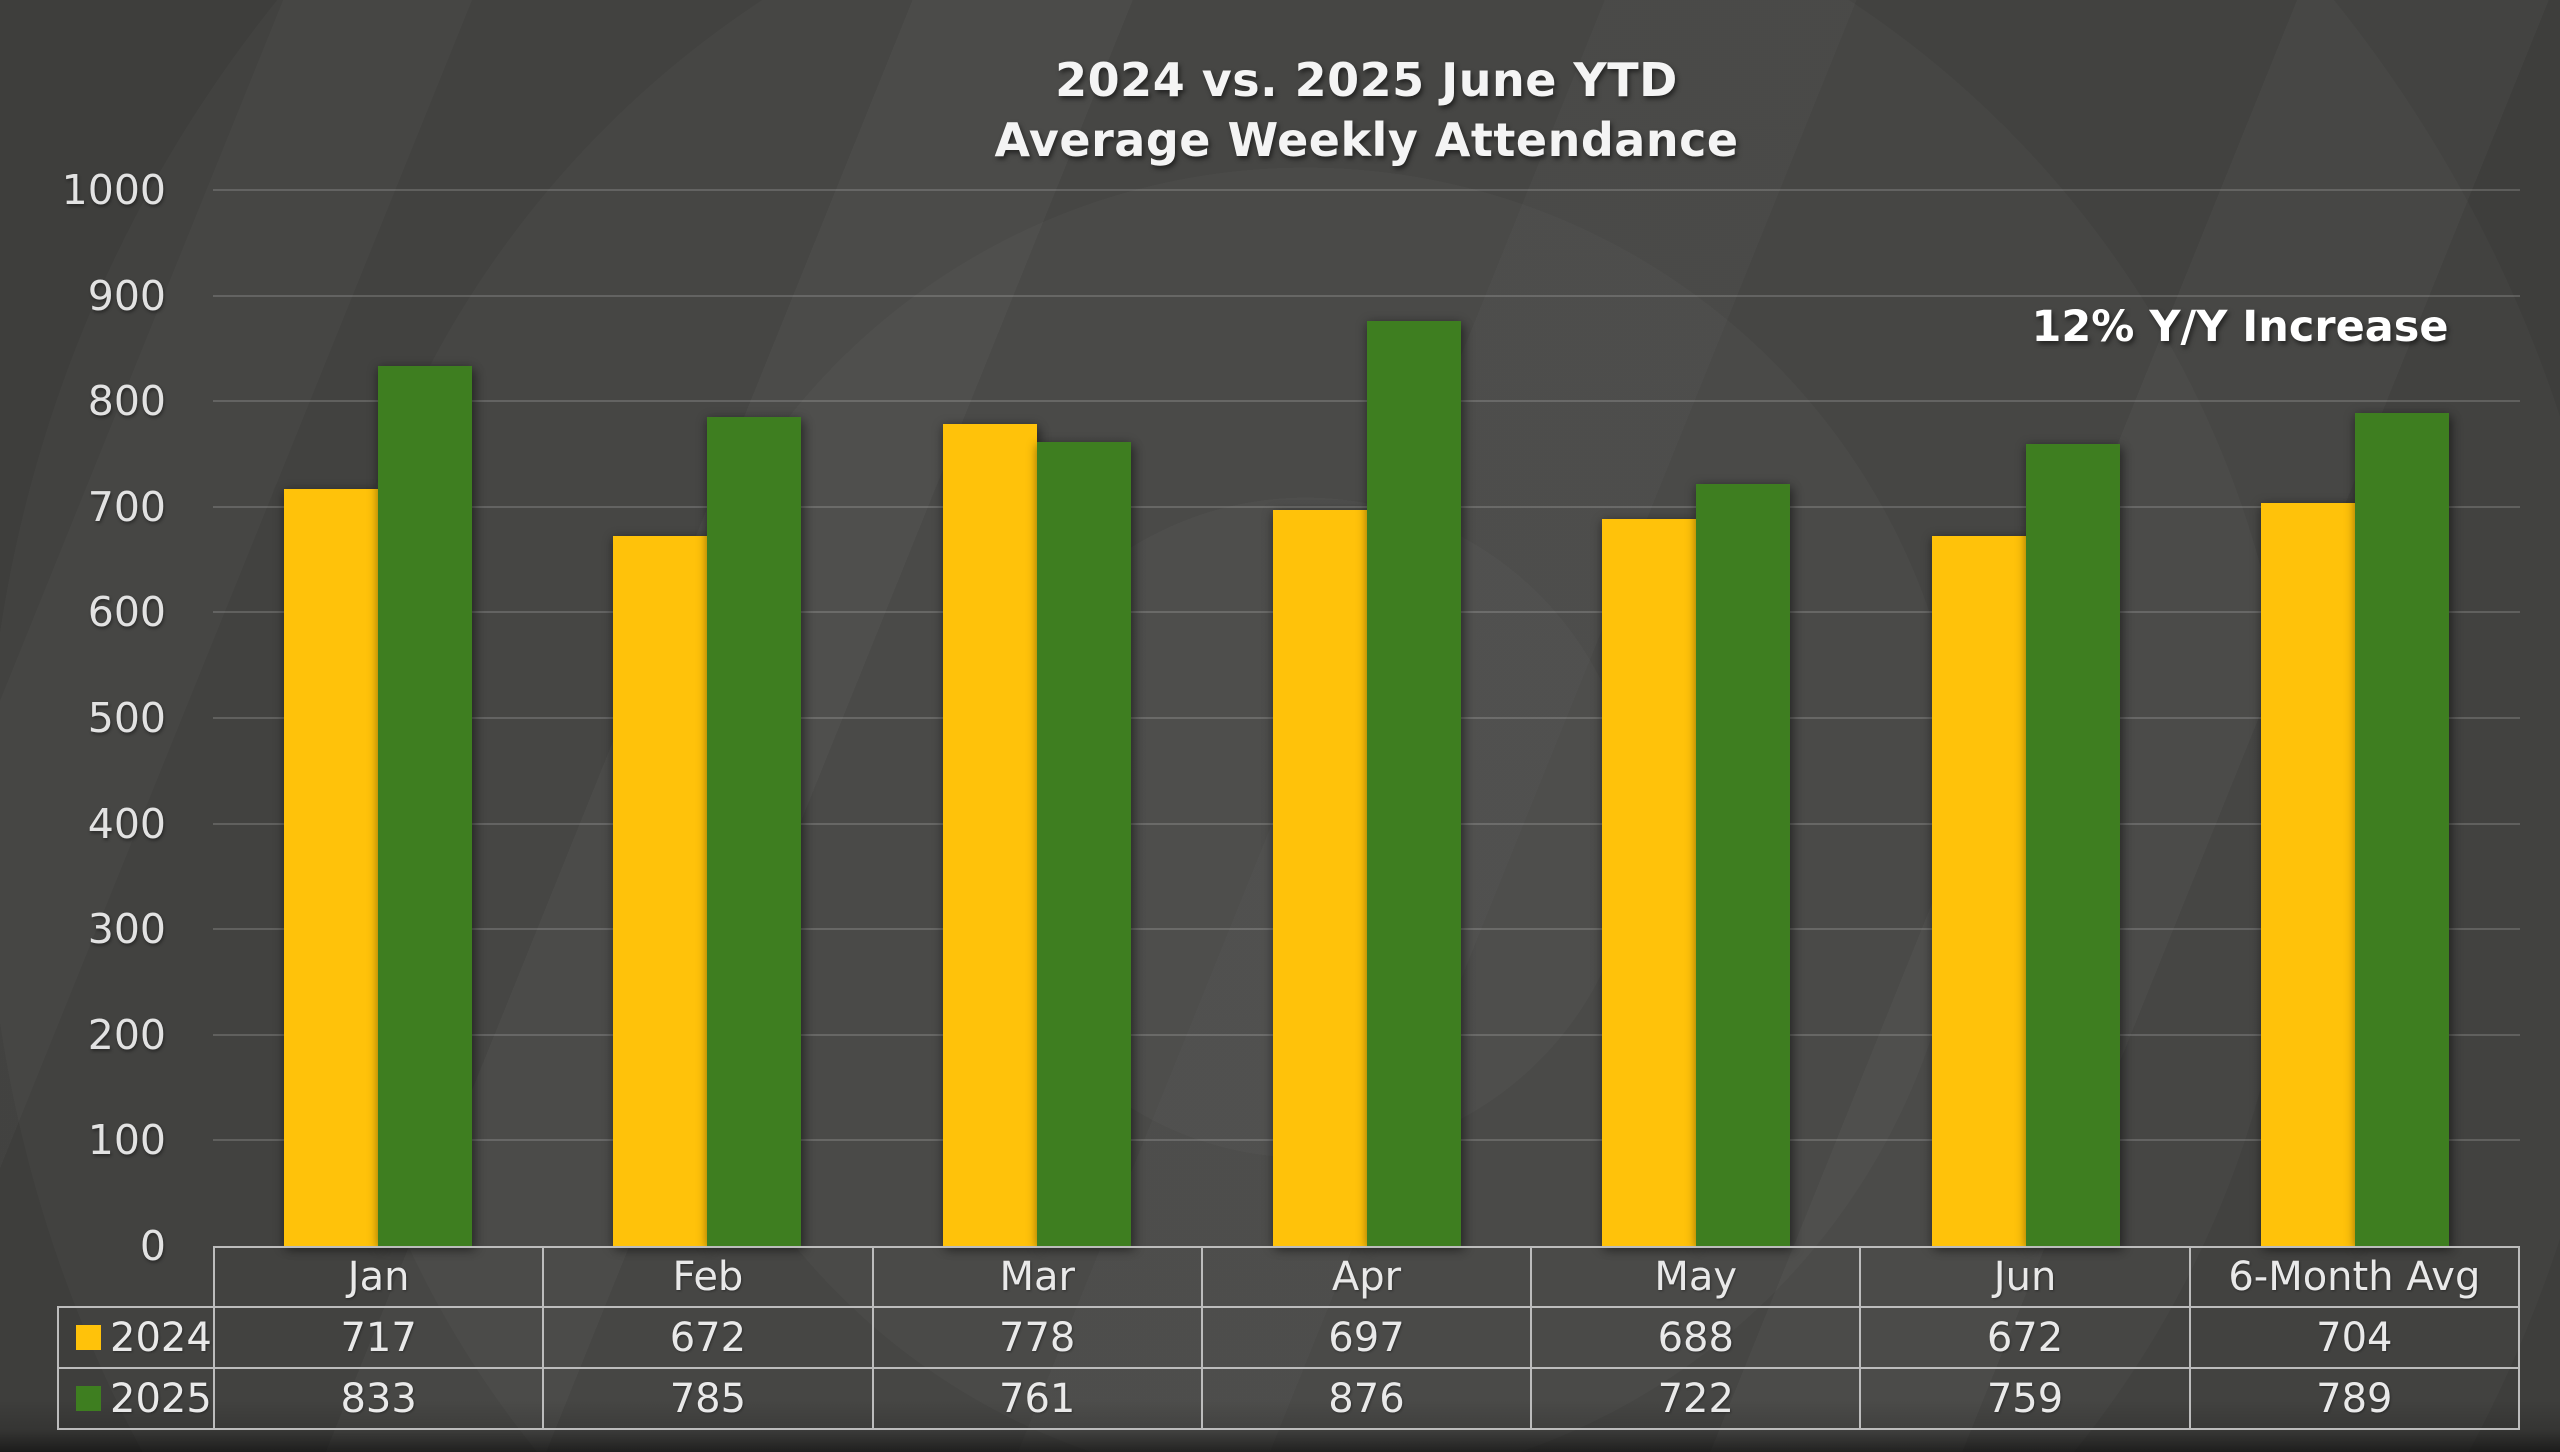  I want to click on table-row-2025: 2025 833 785 761 876 722 759 789, so click(1289, 1398).